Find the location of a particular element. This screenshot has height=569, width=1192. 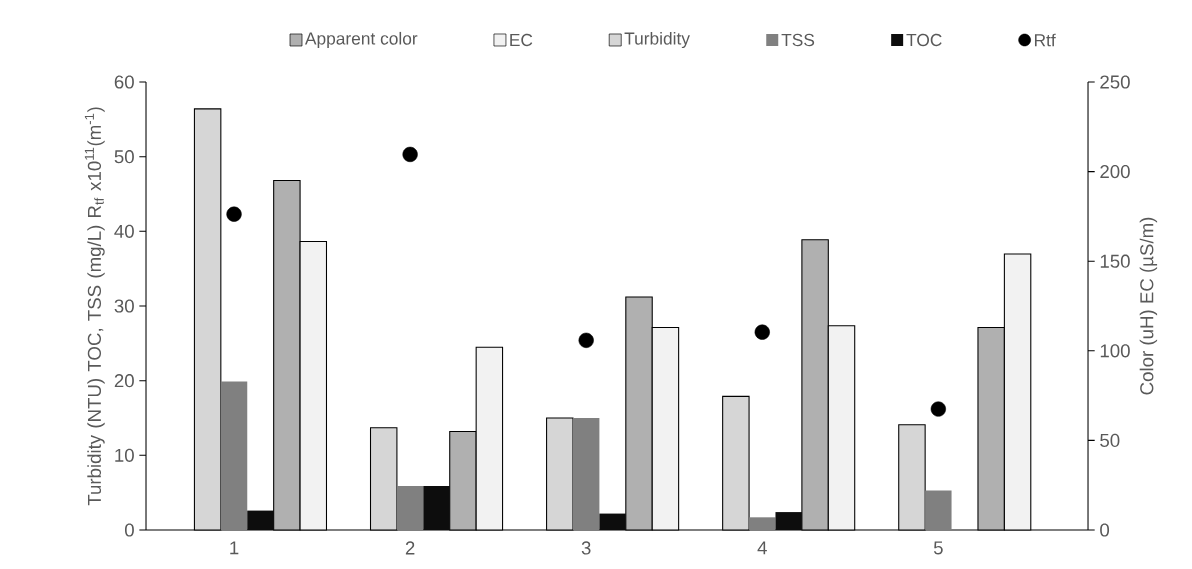

x-tick-label: 5 is located at coordinates (938, 548).